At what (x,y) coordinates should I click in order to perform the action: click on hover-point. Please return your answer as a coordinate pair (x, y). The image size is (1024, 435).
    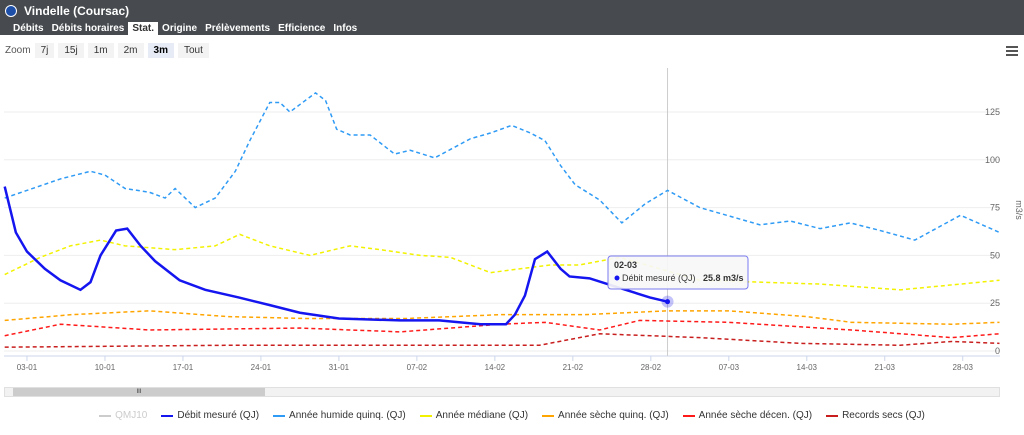
    Looking at the image, I should click on (668, 302).